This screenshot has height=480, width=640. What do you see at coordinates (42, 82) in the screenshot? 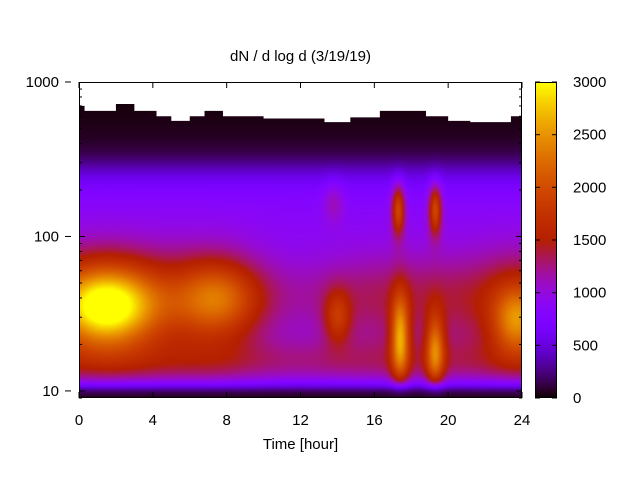
I see `y-tick-label: 1000` at bounding box center [42, 82].